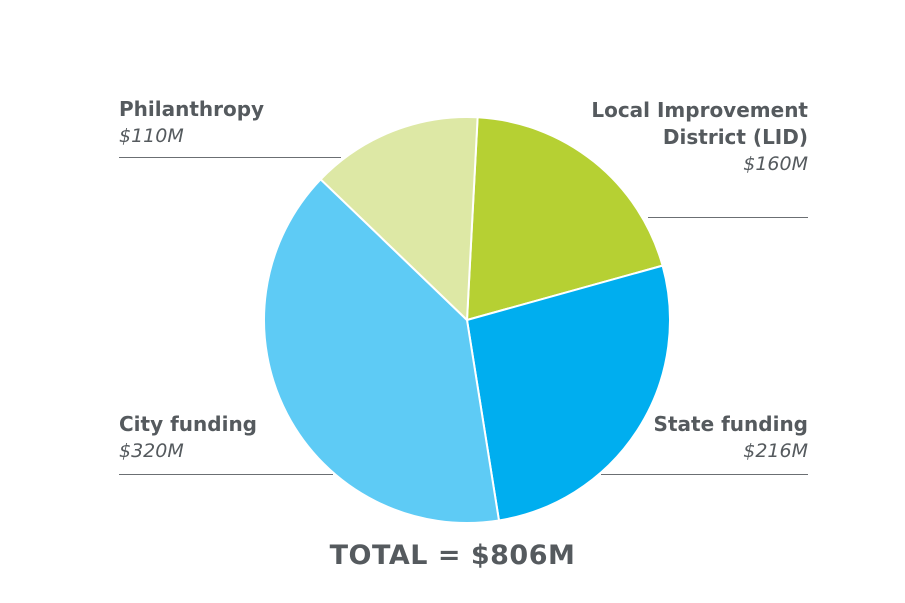 Image resolution: width=905 pixels, height=603 pixels. Describe the element at coordinates (399, 219) in the screenshot. I see `slice-philanthropy` at that location.